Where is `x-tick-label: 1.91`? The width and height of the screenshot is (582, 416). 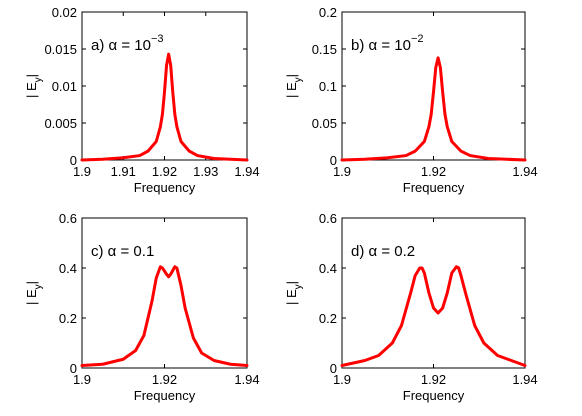
x-tick-label: 1.91 is located at coordinates (123, 171).